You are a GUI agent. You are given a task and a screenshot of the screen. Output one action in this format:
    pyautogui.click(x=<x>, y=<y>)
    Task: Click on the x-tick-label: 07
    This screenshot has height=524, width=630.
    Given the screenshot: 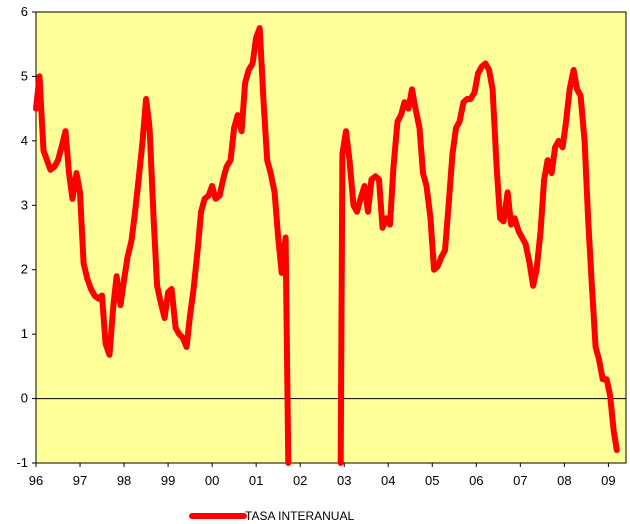 What is the action you would take?
    pyautogui.click(x=520, y=480)
    